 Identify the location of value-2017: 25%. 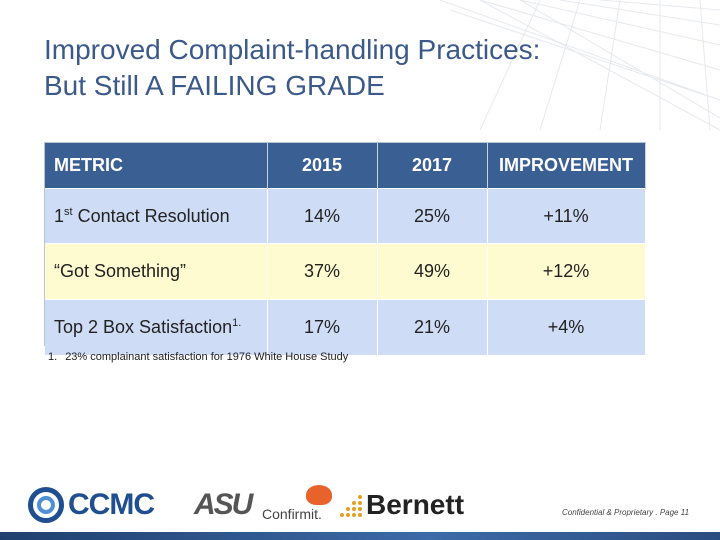
(432, 216).